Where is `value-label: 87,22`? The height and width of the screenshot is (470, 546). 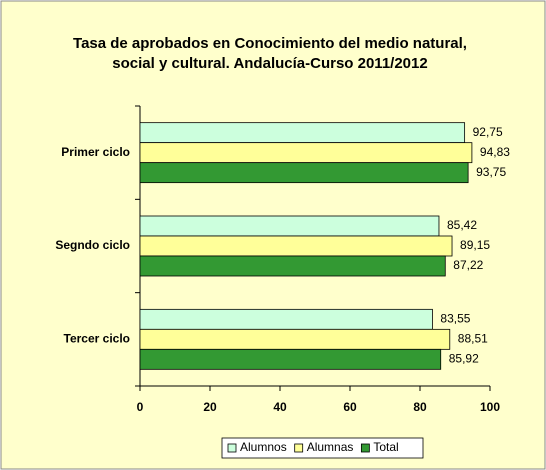
value-label: 87,22 is located at coordinates (468, 265).